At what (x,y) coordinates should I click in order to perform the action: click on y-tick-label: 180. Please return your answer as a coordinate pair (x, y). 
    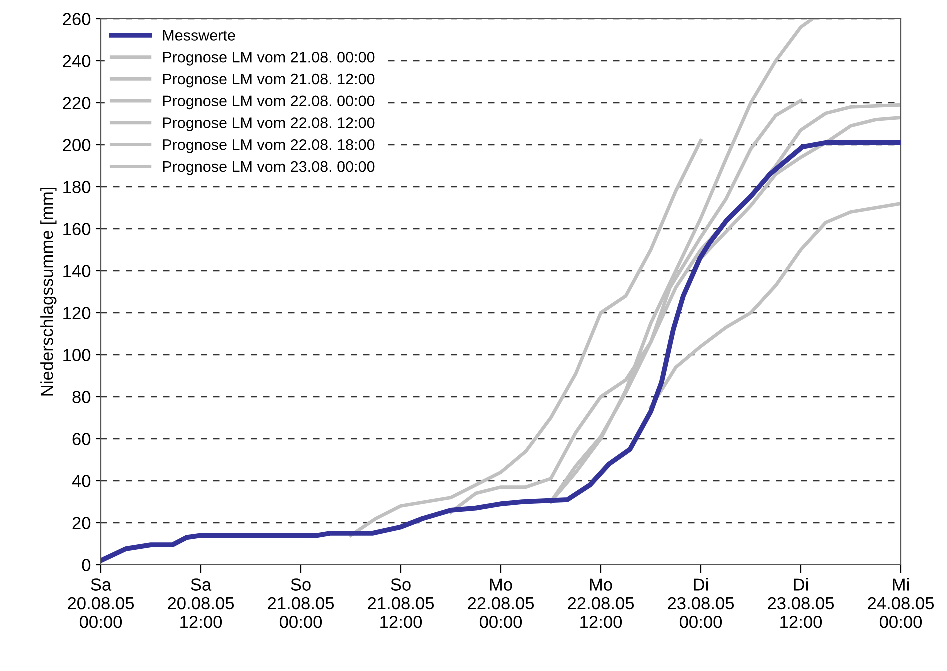
    Looking at the image, I should click on (77, 187).